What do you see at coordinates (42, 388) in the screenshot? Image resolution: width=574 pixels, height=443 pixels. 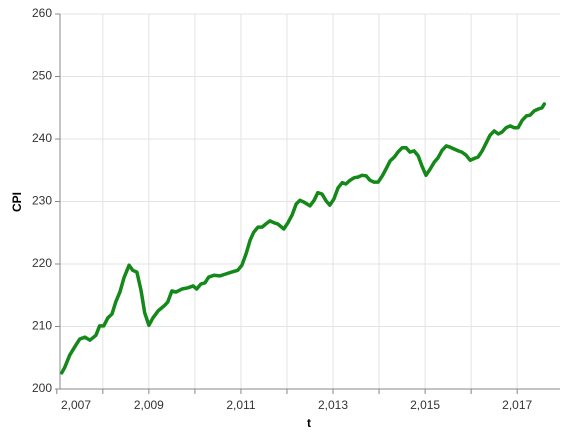 I see `y-tick-label: 200` at bounding box center [42, 388].